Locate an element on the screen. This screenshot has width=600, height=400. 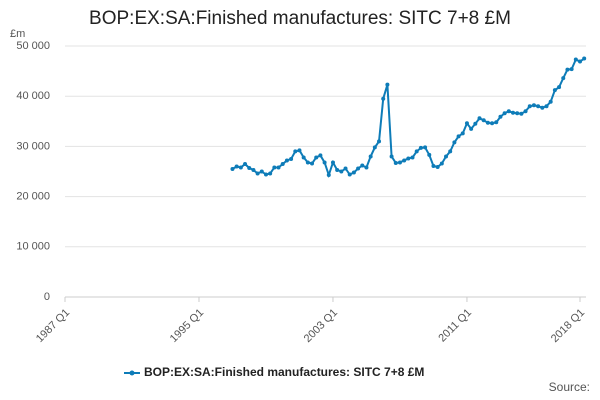
legend-marker is located at coordinates (132, 373).